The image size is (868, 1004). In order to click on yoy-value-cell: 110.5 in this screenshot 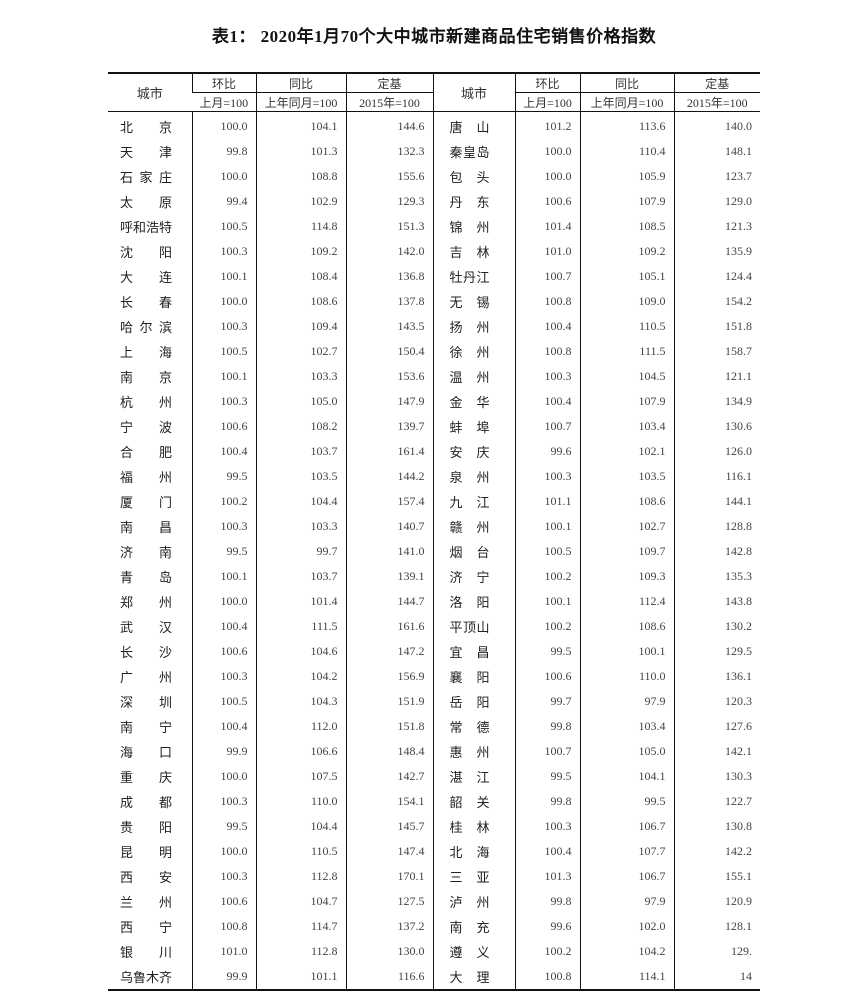, I will do `click(300, 851)`.